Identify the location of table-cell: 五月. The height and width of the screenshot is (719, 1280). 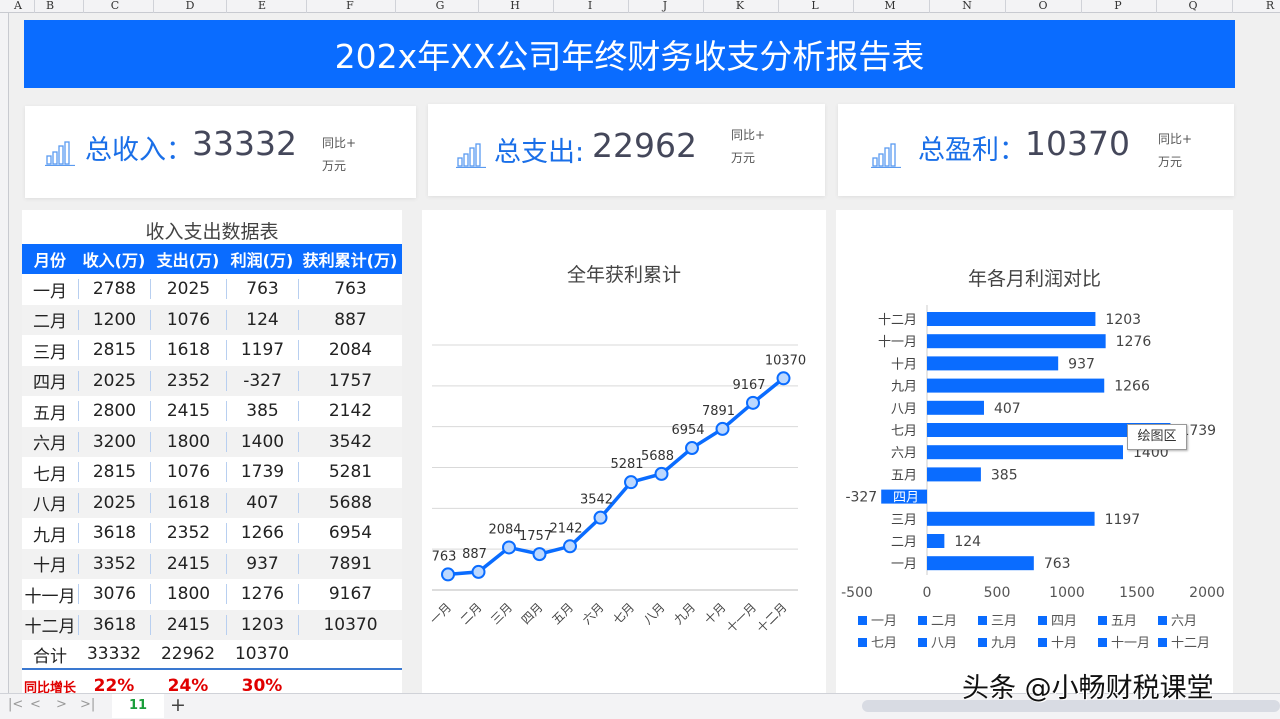
(50, 413).